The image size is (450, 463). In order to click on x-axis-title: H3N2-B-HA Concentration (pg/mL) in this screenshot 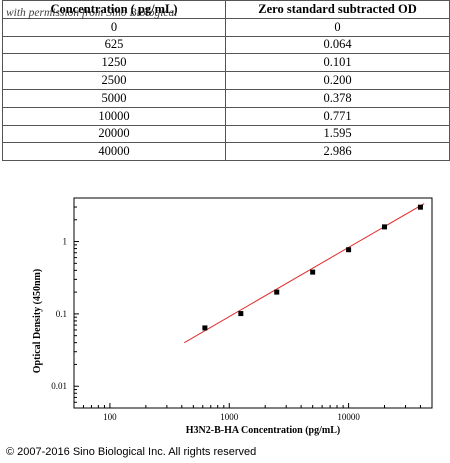, I will do `click(263, 430)`.